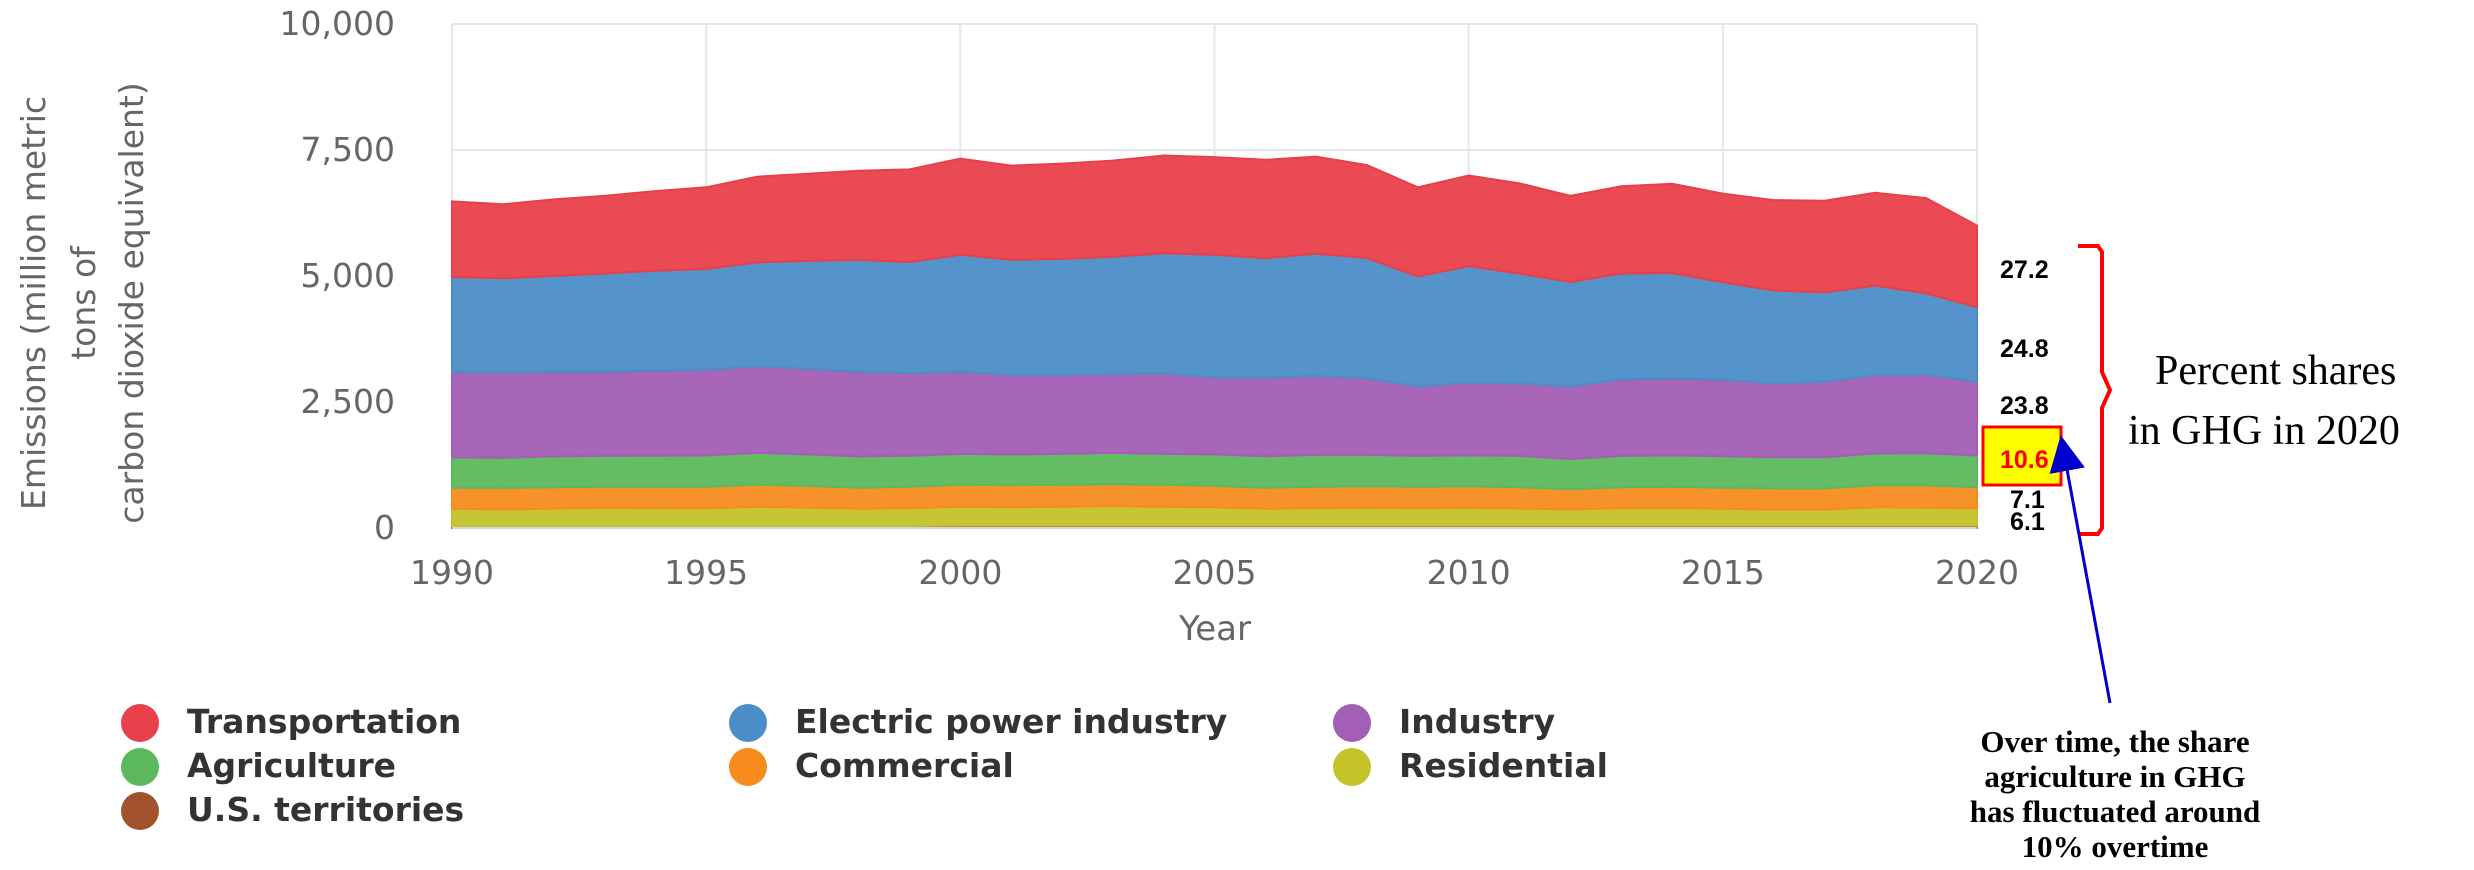 This screenshot has width=2474, height=870. I want to click on legend-item-agriculture: Agriculture, so click(291, 765).